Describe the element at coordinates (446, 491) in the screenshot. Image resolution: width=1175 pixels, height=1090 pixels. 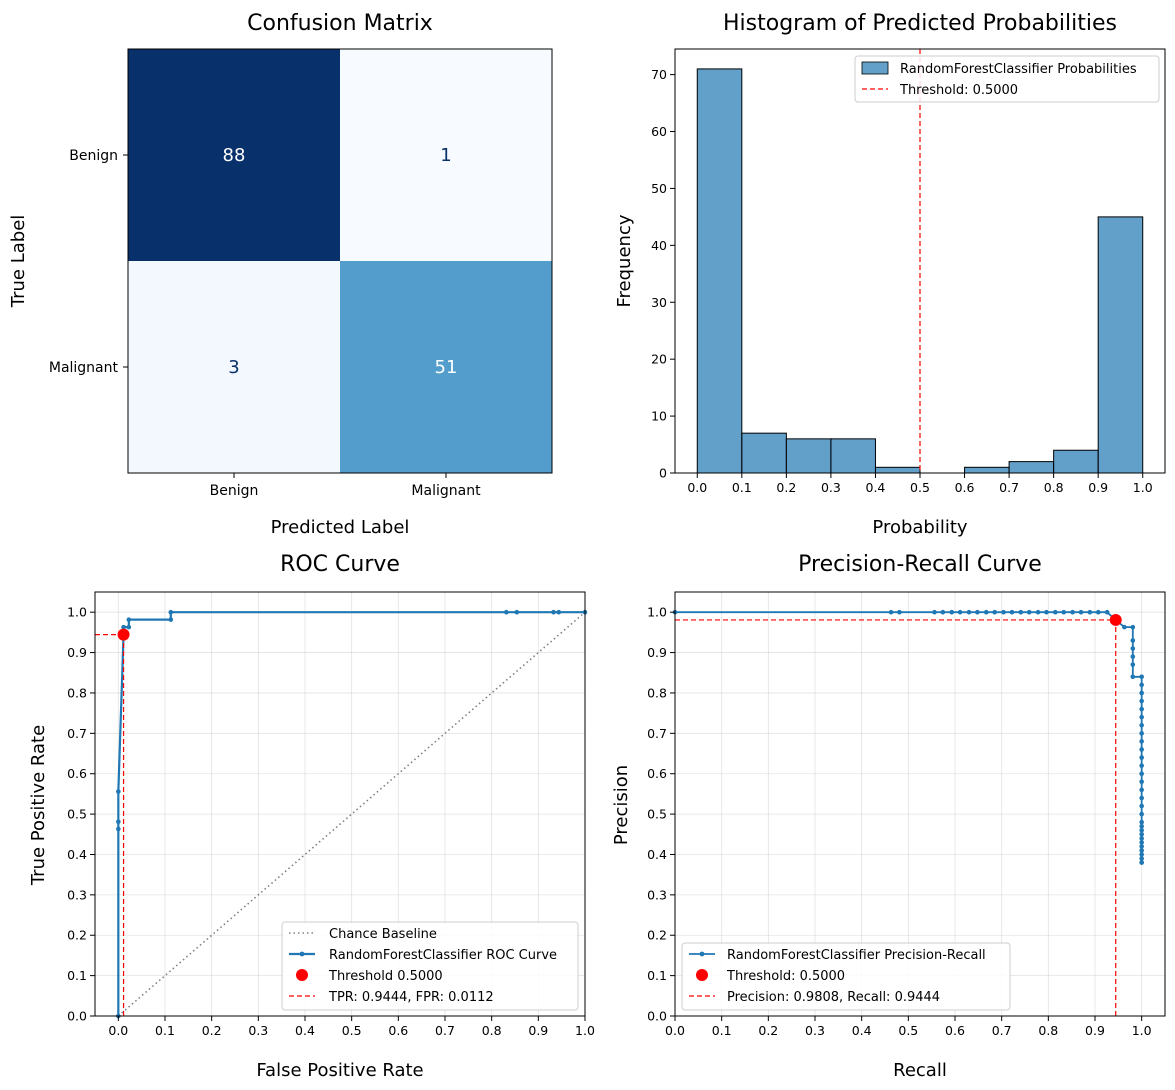
I see `cm-x-tick-label-malignant: Malignant` at that location.